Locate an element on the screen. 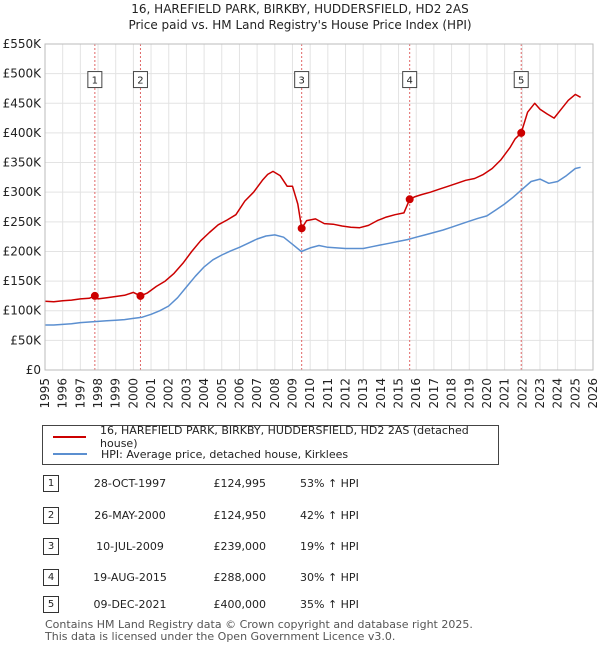  x-tick-label: 1999 is located at coordinates (116, 393).